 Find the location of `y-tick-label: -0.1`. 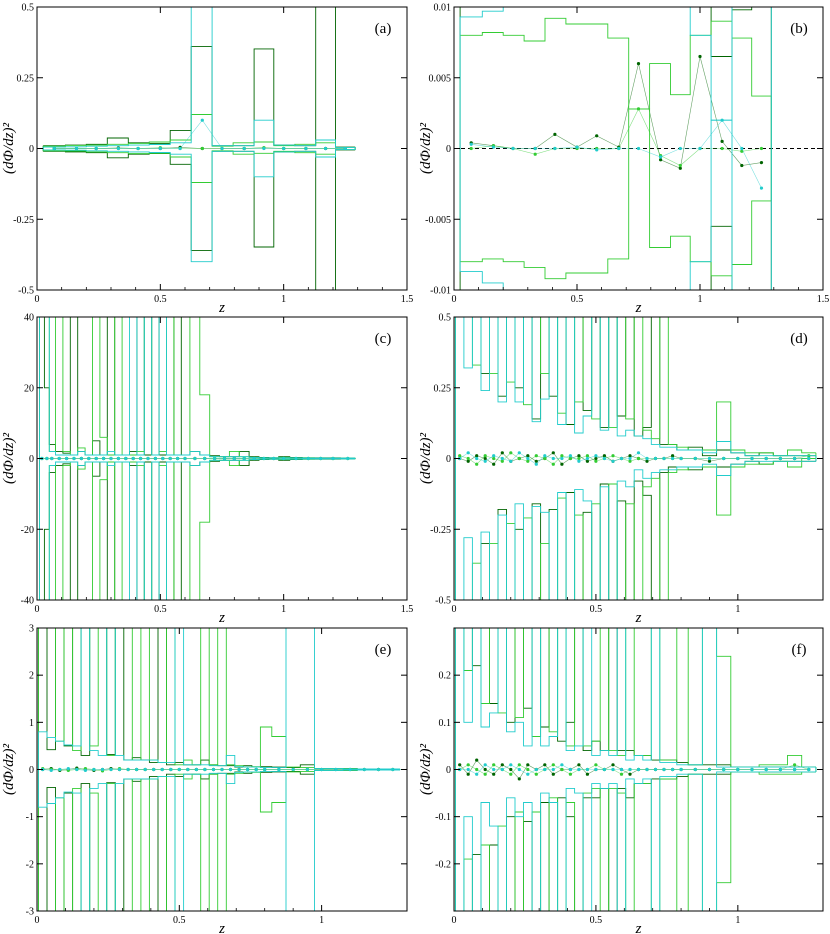

y-tick-label: -0.1 is located at coordinates (443, 817).